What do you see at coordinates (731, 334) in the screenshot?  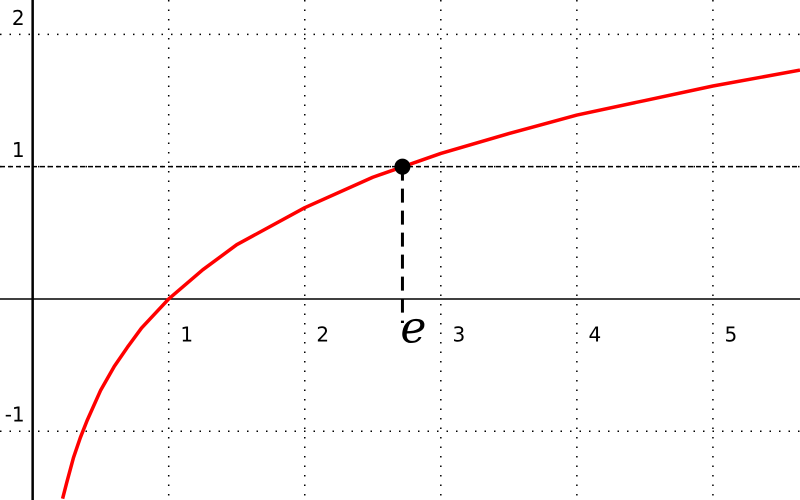 I see `x-tick-label: 5` at bounding box center [731, 334].